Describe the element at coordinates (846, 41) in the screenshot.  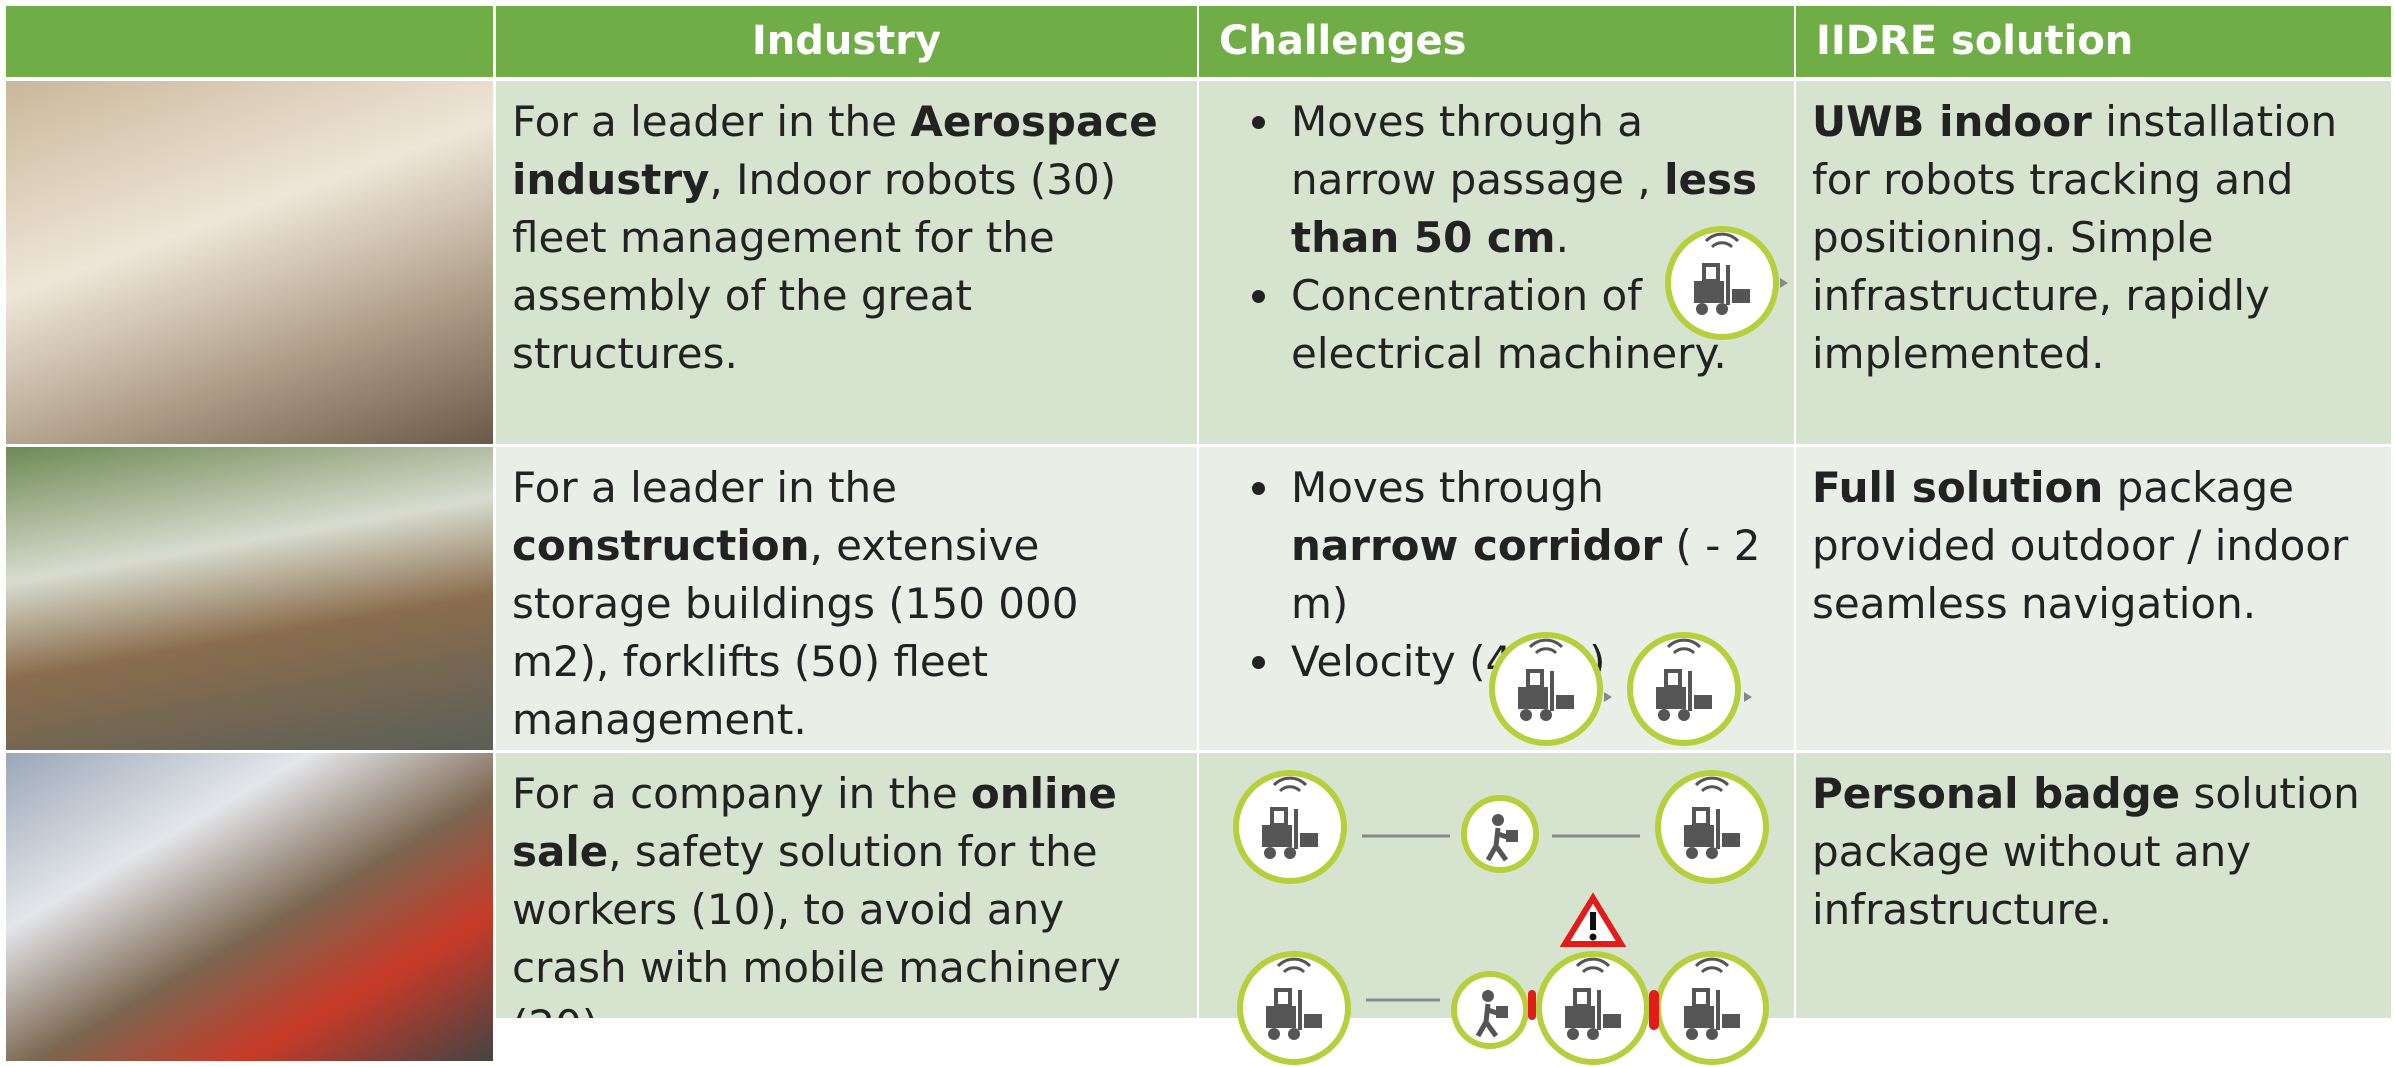
I see `header-cell: Industry` at that location.